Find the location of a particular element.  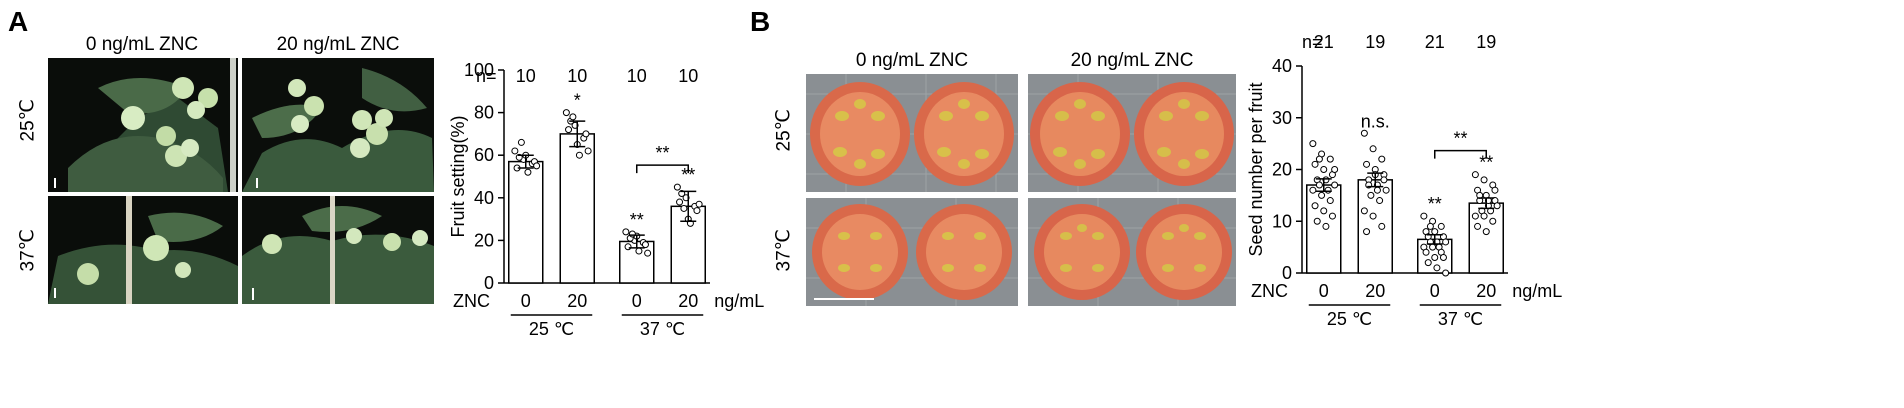

group-label: 25 ℃ is located at coordinates (551, 329).